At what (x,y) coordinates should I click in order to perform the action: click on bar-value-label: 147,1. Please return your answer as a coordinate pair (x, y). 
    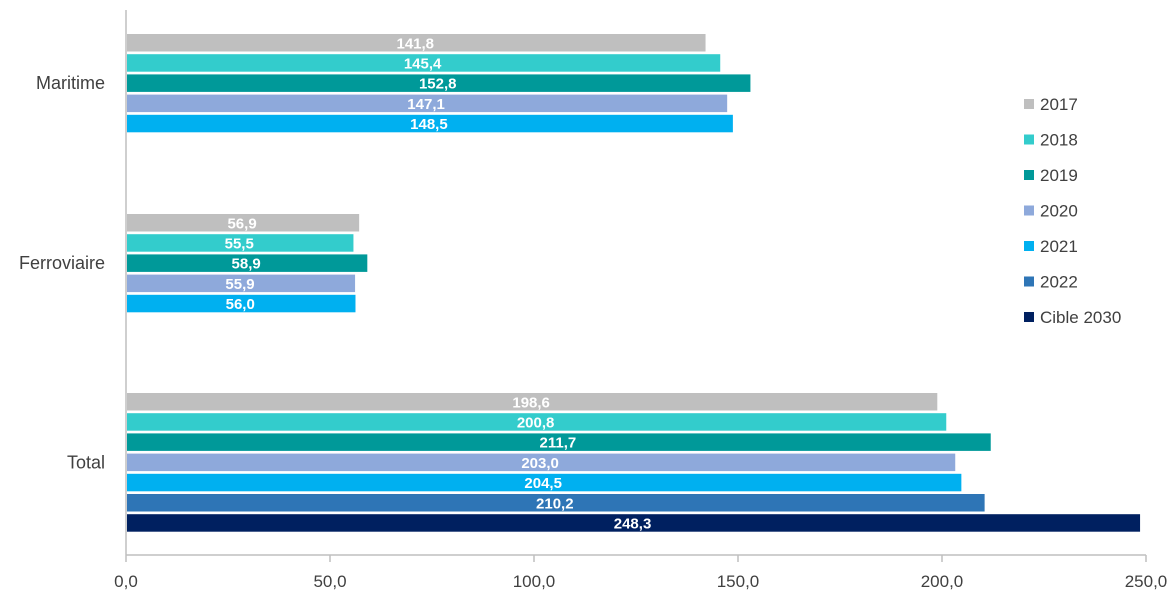
    Looking at the image, I should click on (426, 104).